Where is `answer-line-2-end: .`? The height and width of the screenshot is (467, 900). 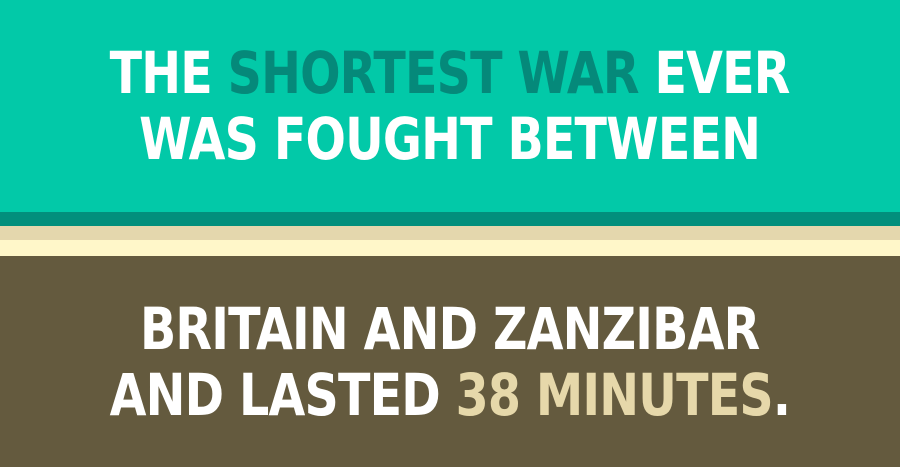
answer-line-2-end: . is located at coordinates (781, 394).